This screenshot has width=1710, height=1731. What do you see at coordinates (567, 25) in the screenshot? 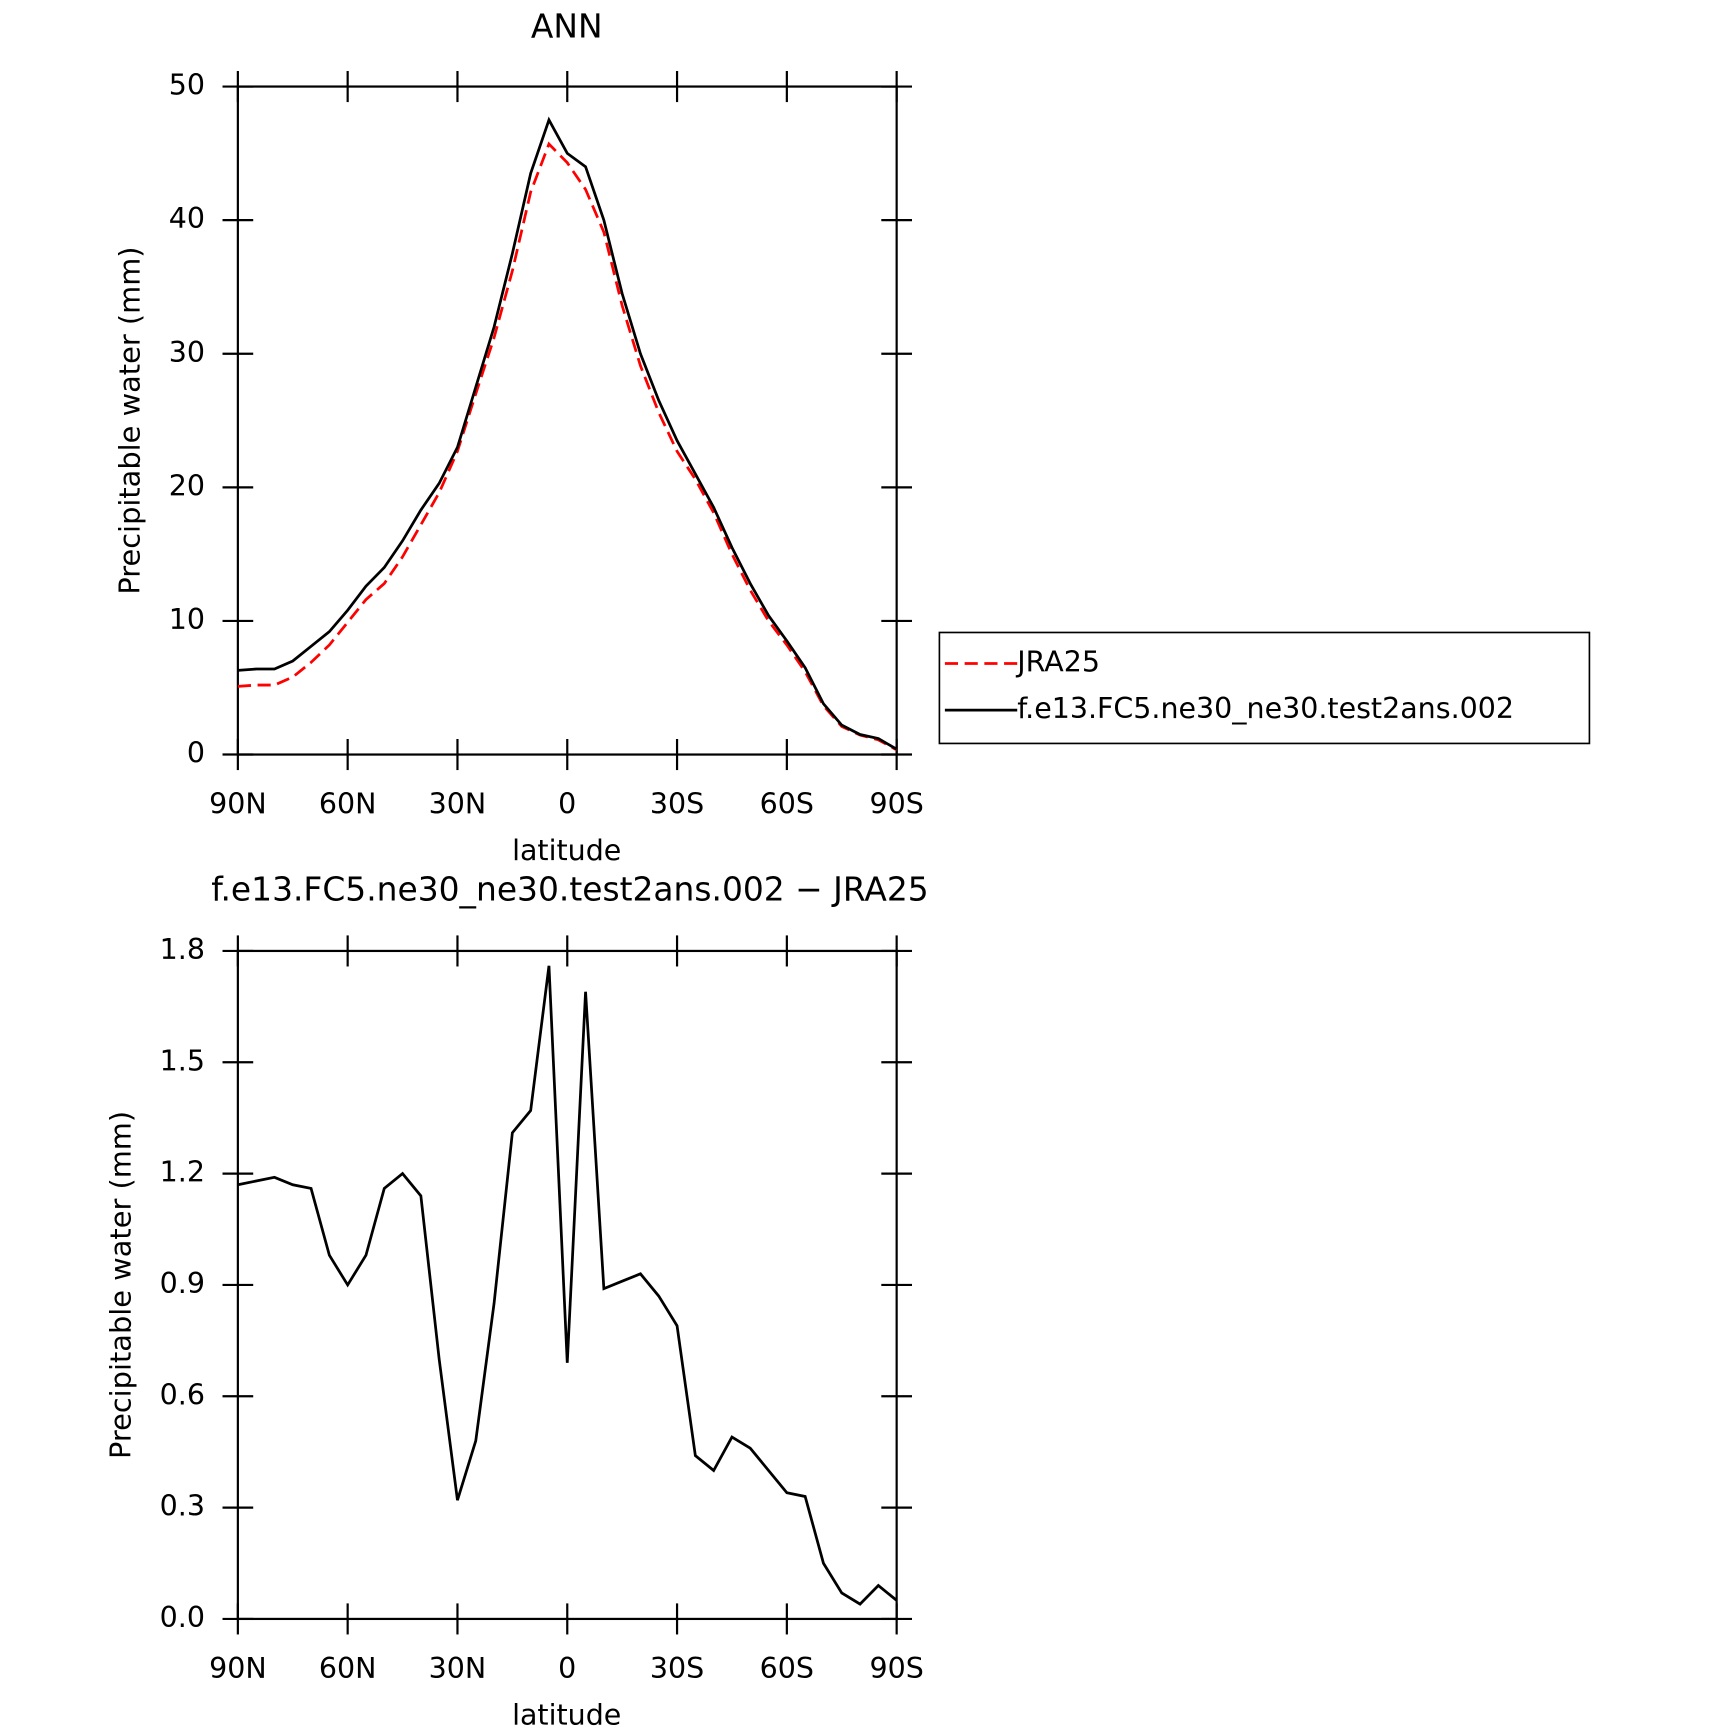
I see `chart-title: ANN` at bounding box center [567, 25].